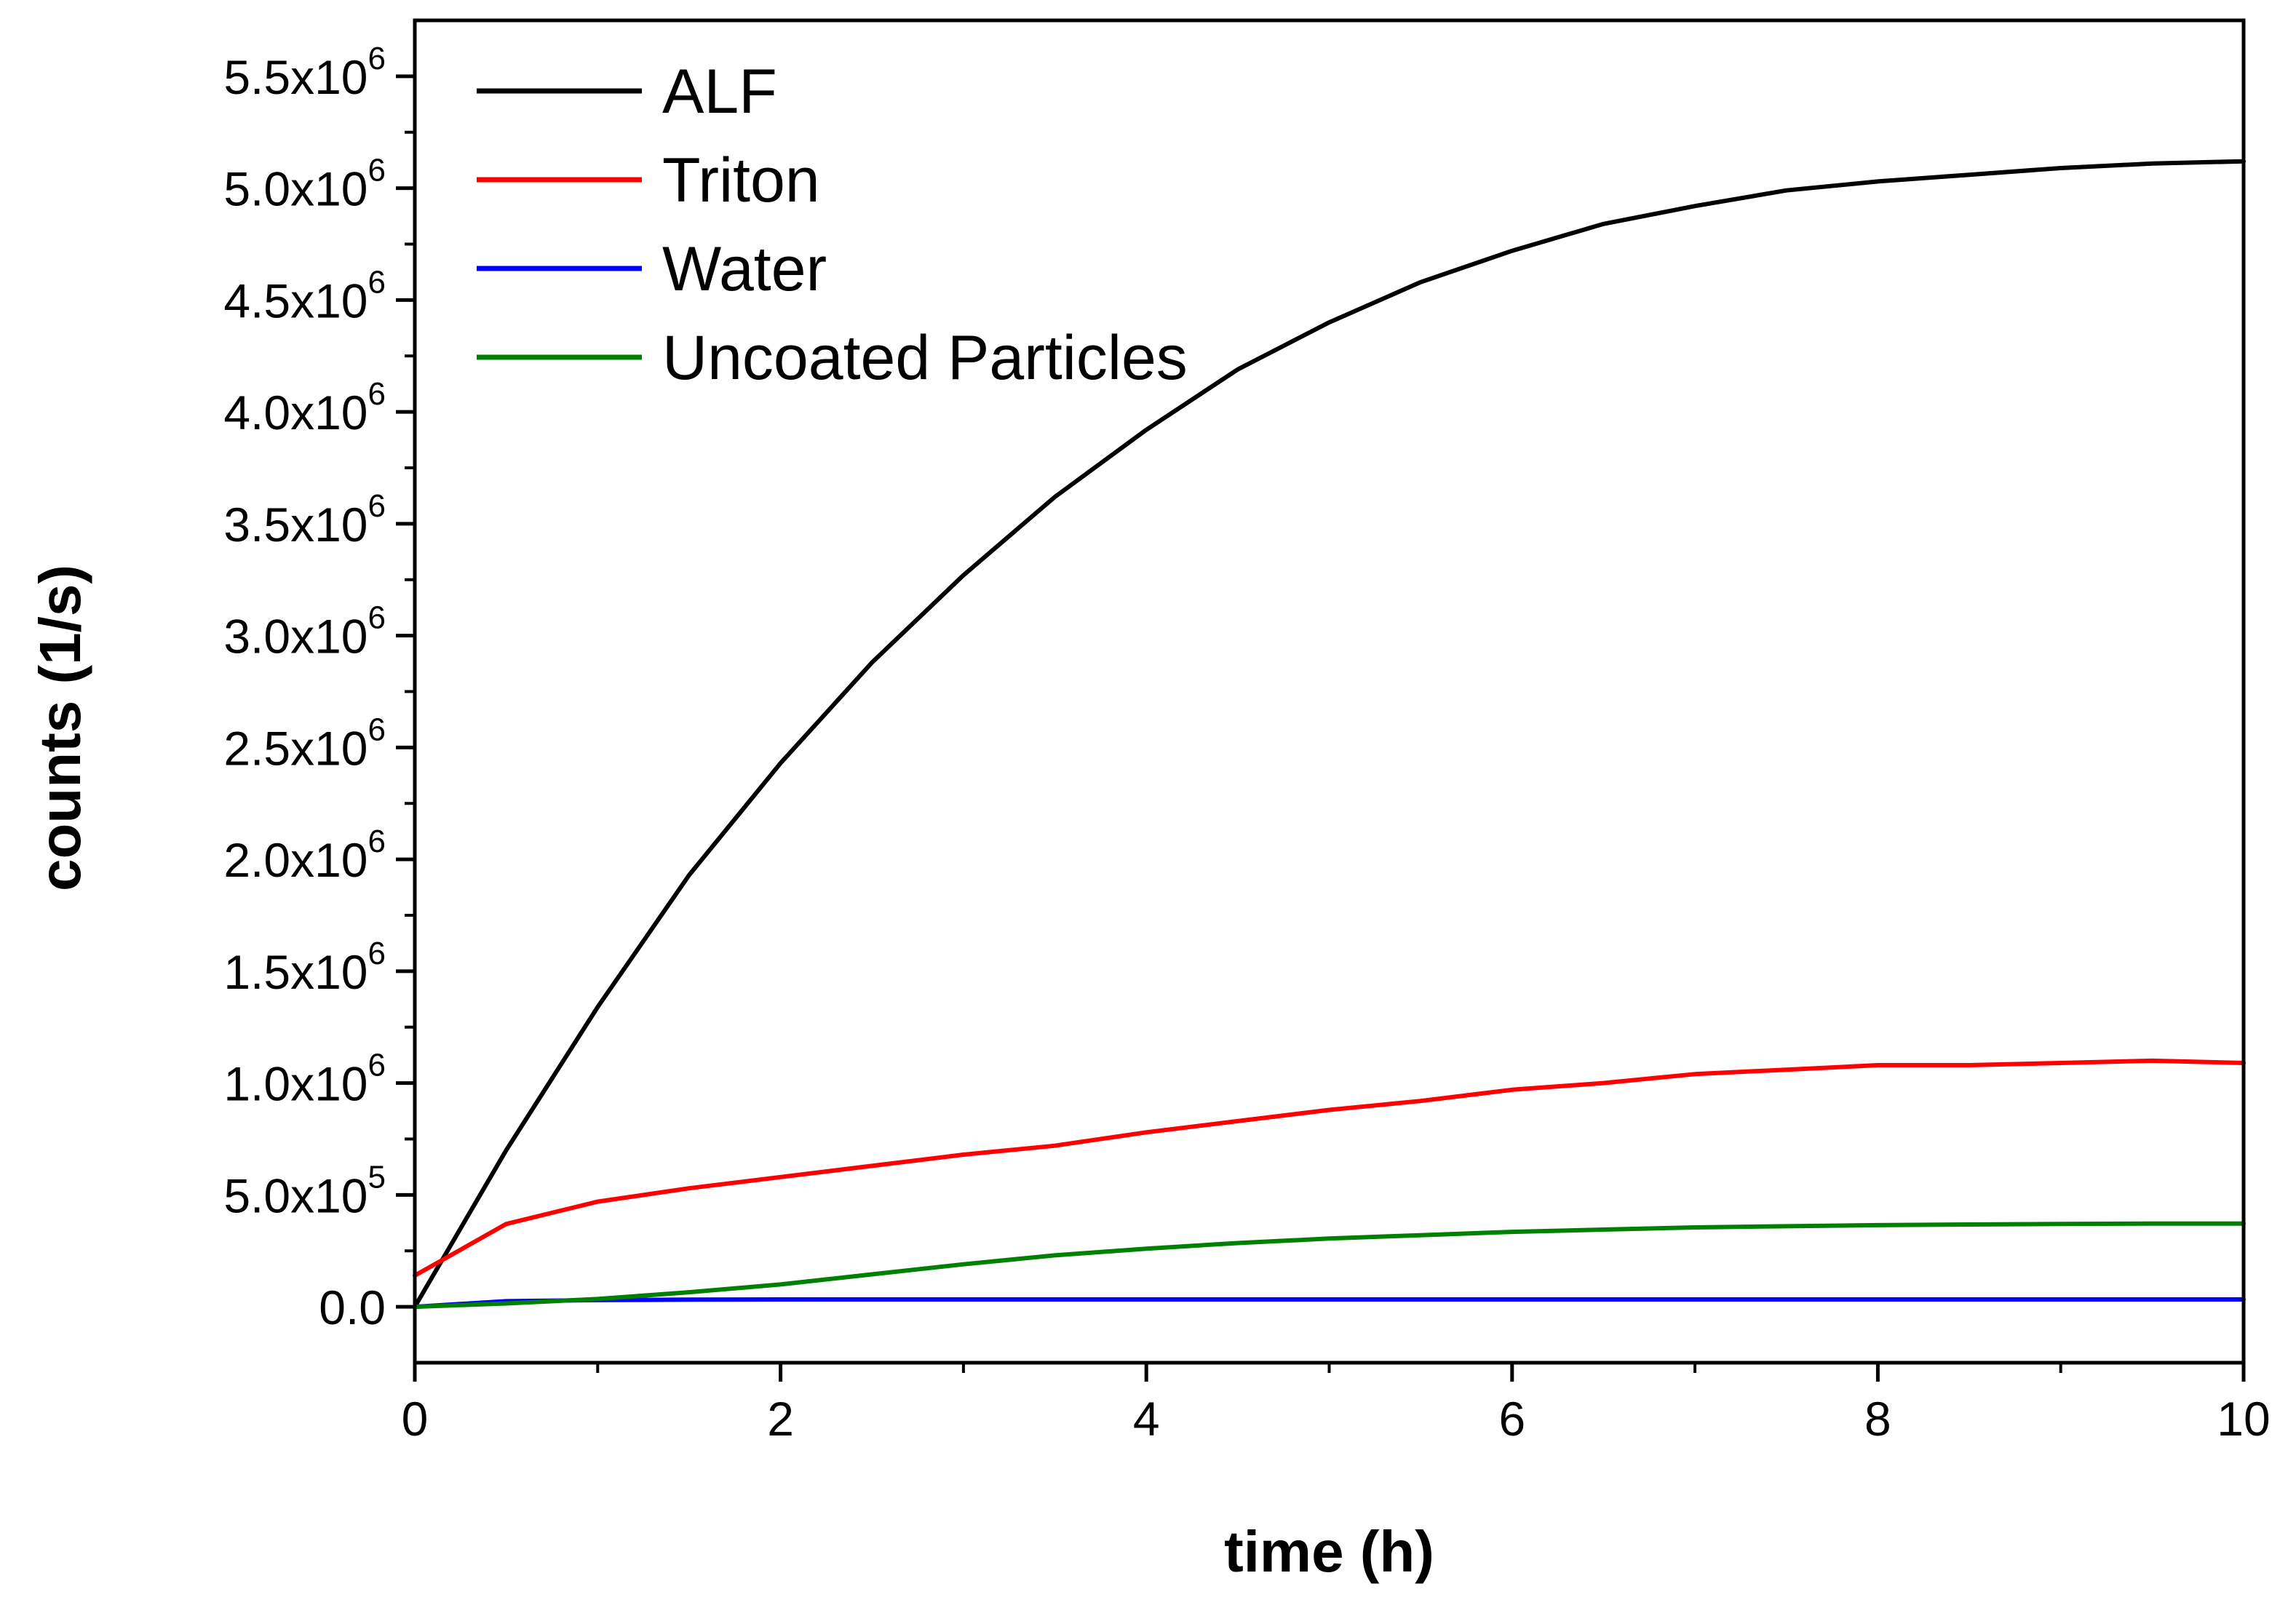 This screenshot has height=1597, width=2296. Describe the element at coordinates (304, 407) in the screenshot. I see `y-tick-label: 4.0x10⁶` at that location.